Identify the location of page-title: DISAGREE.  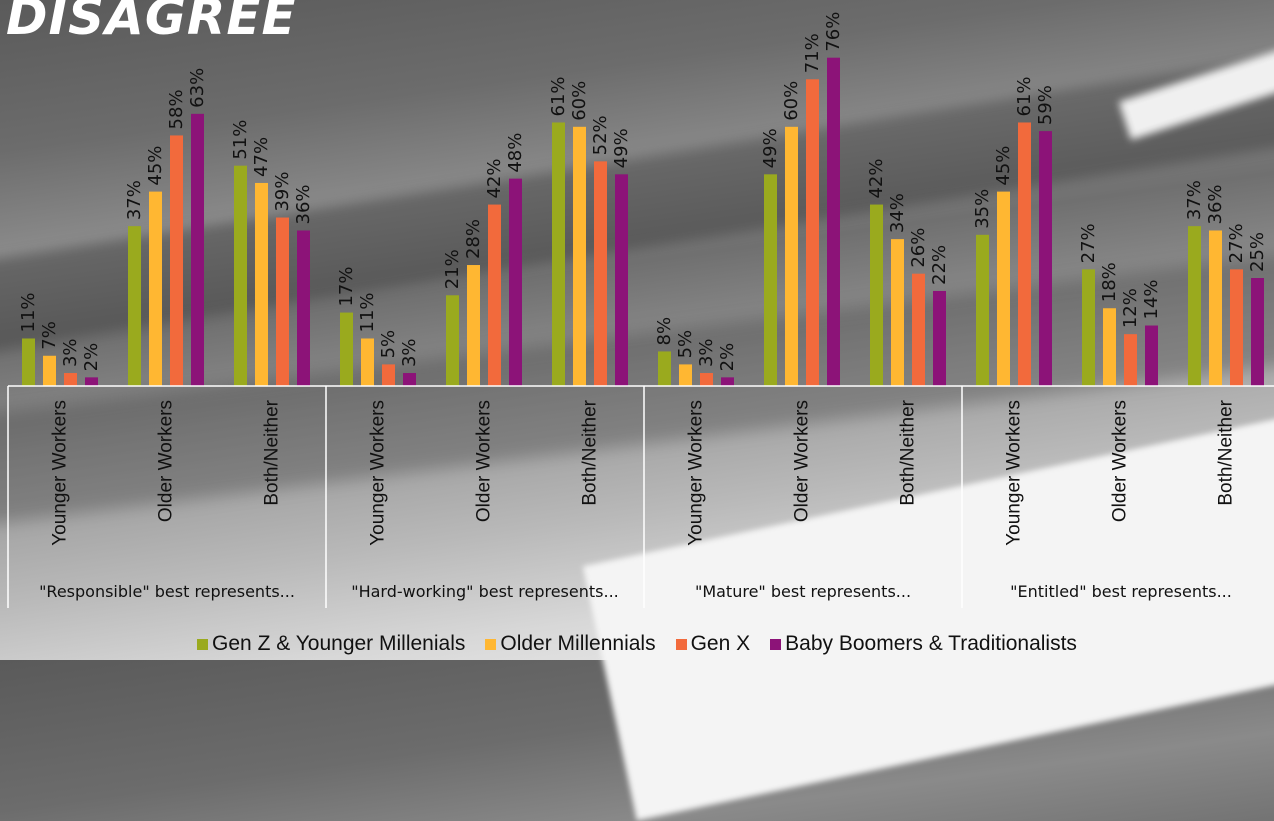
(151, 23).